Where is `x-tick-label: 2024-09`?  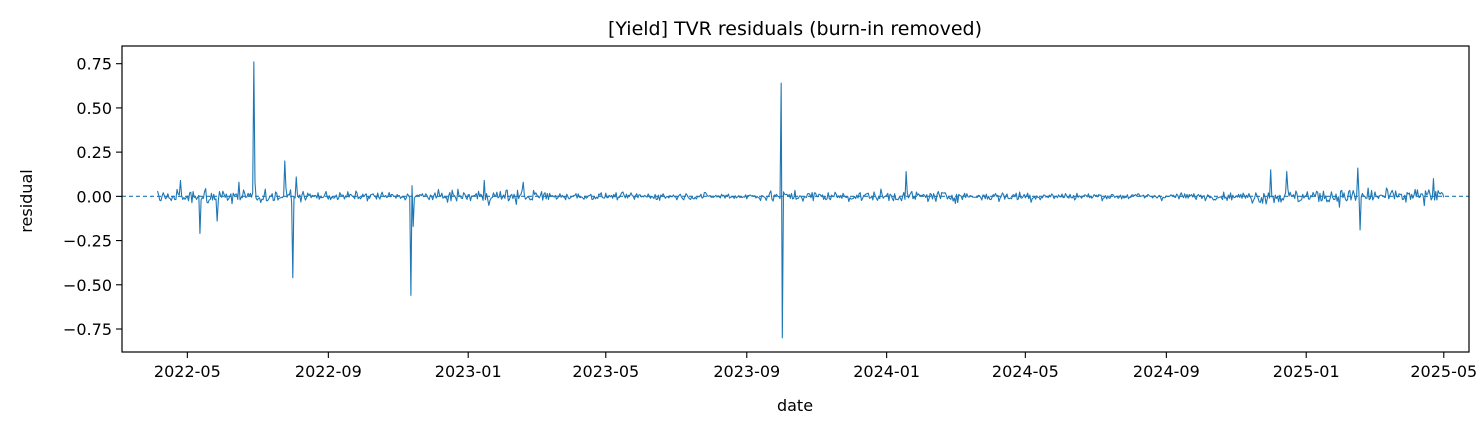
x-tick-label: 2024-09 is located at coordinates (1166, 371).